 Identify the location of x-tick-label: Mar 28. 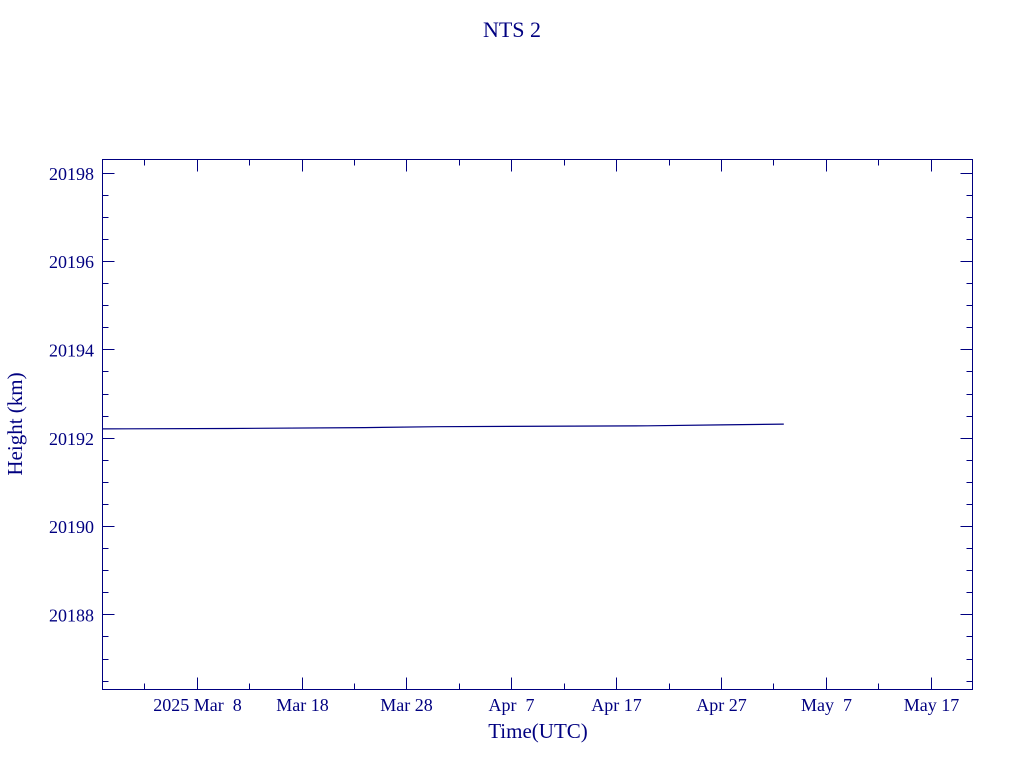
(406, 705).